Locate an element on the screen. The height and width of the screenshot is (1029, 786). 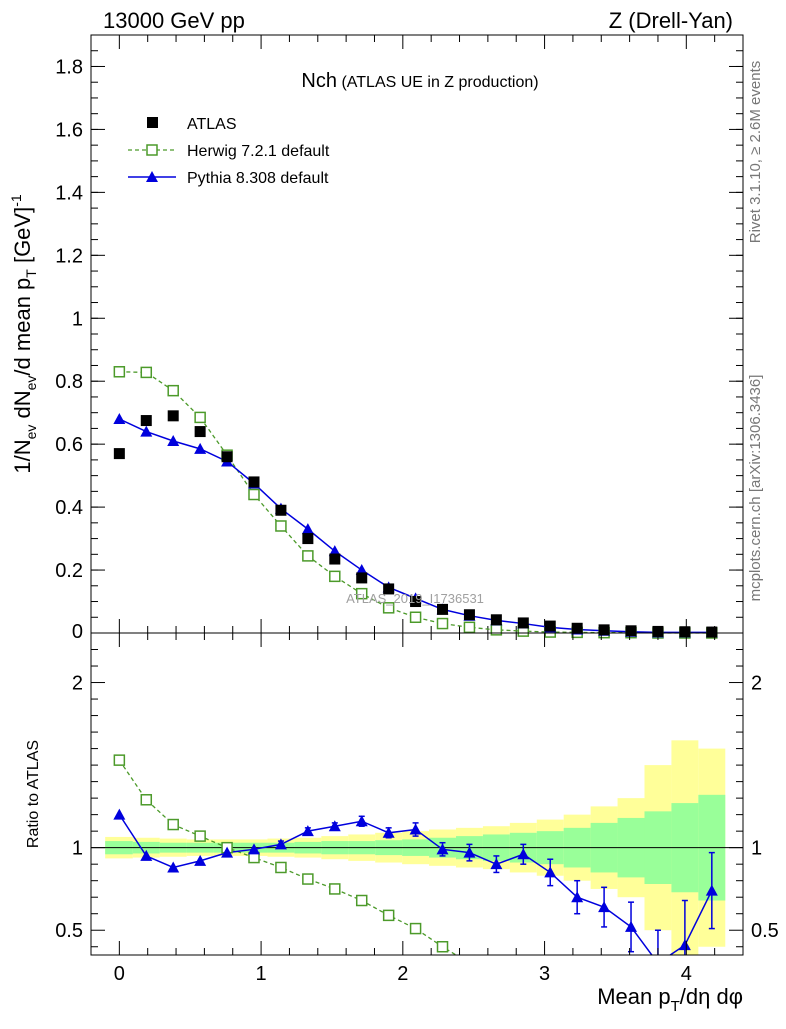
mcplots-label: mcplots.cern.ch [arXiv:1306.3436] is located at coordinates (755, 488).